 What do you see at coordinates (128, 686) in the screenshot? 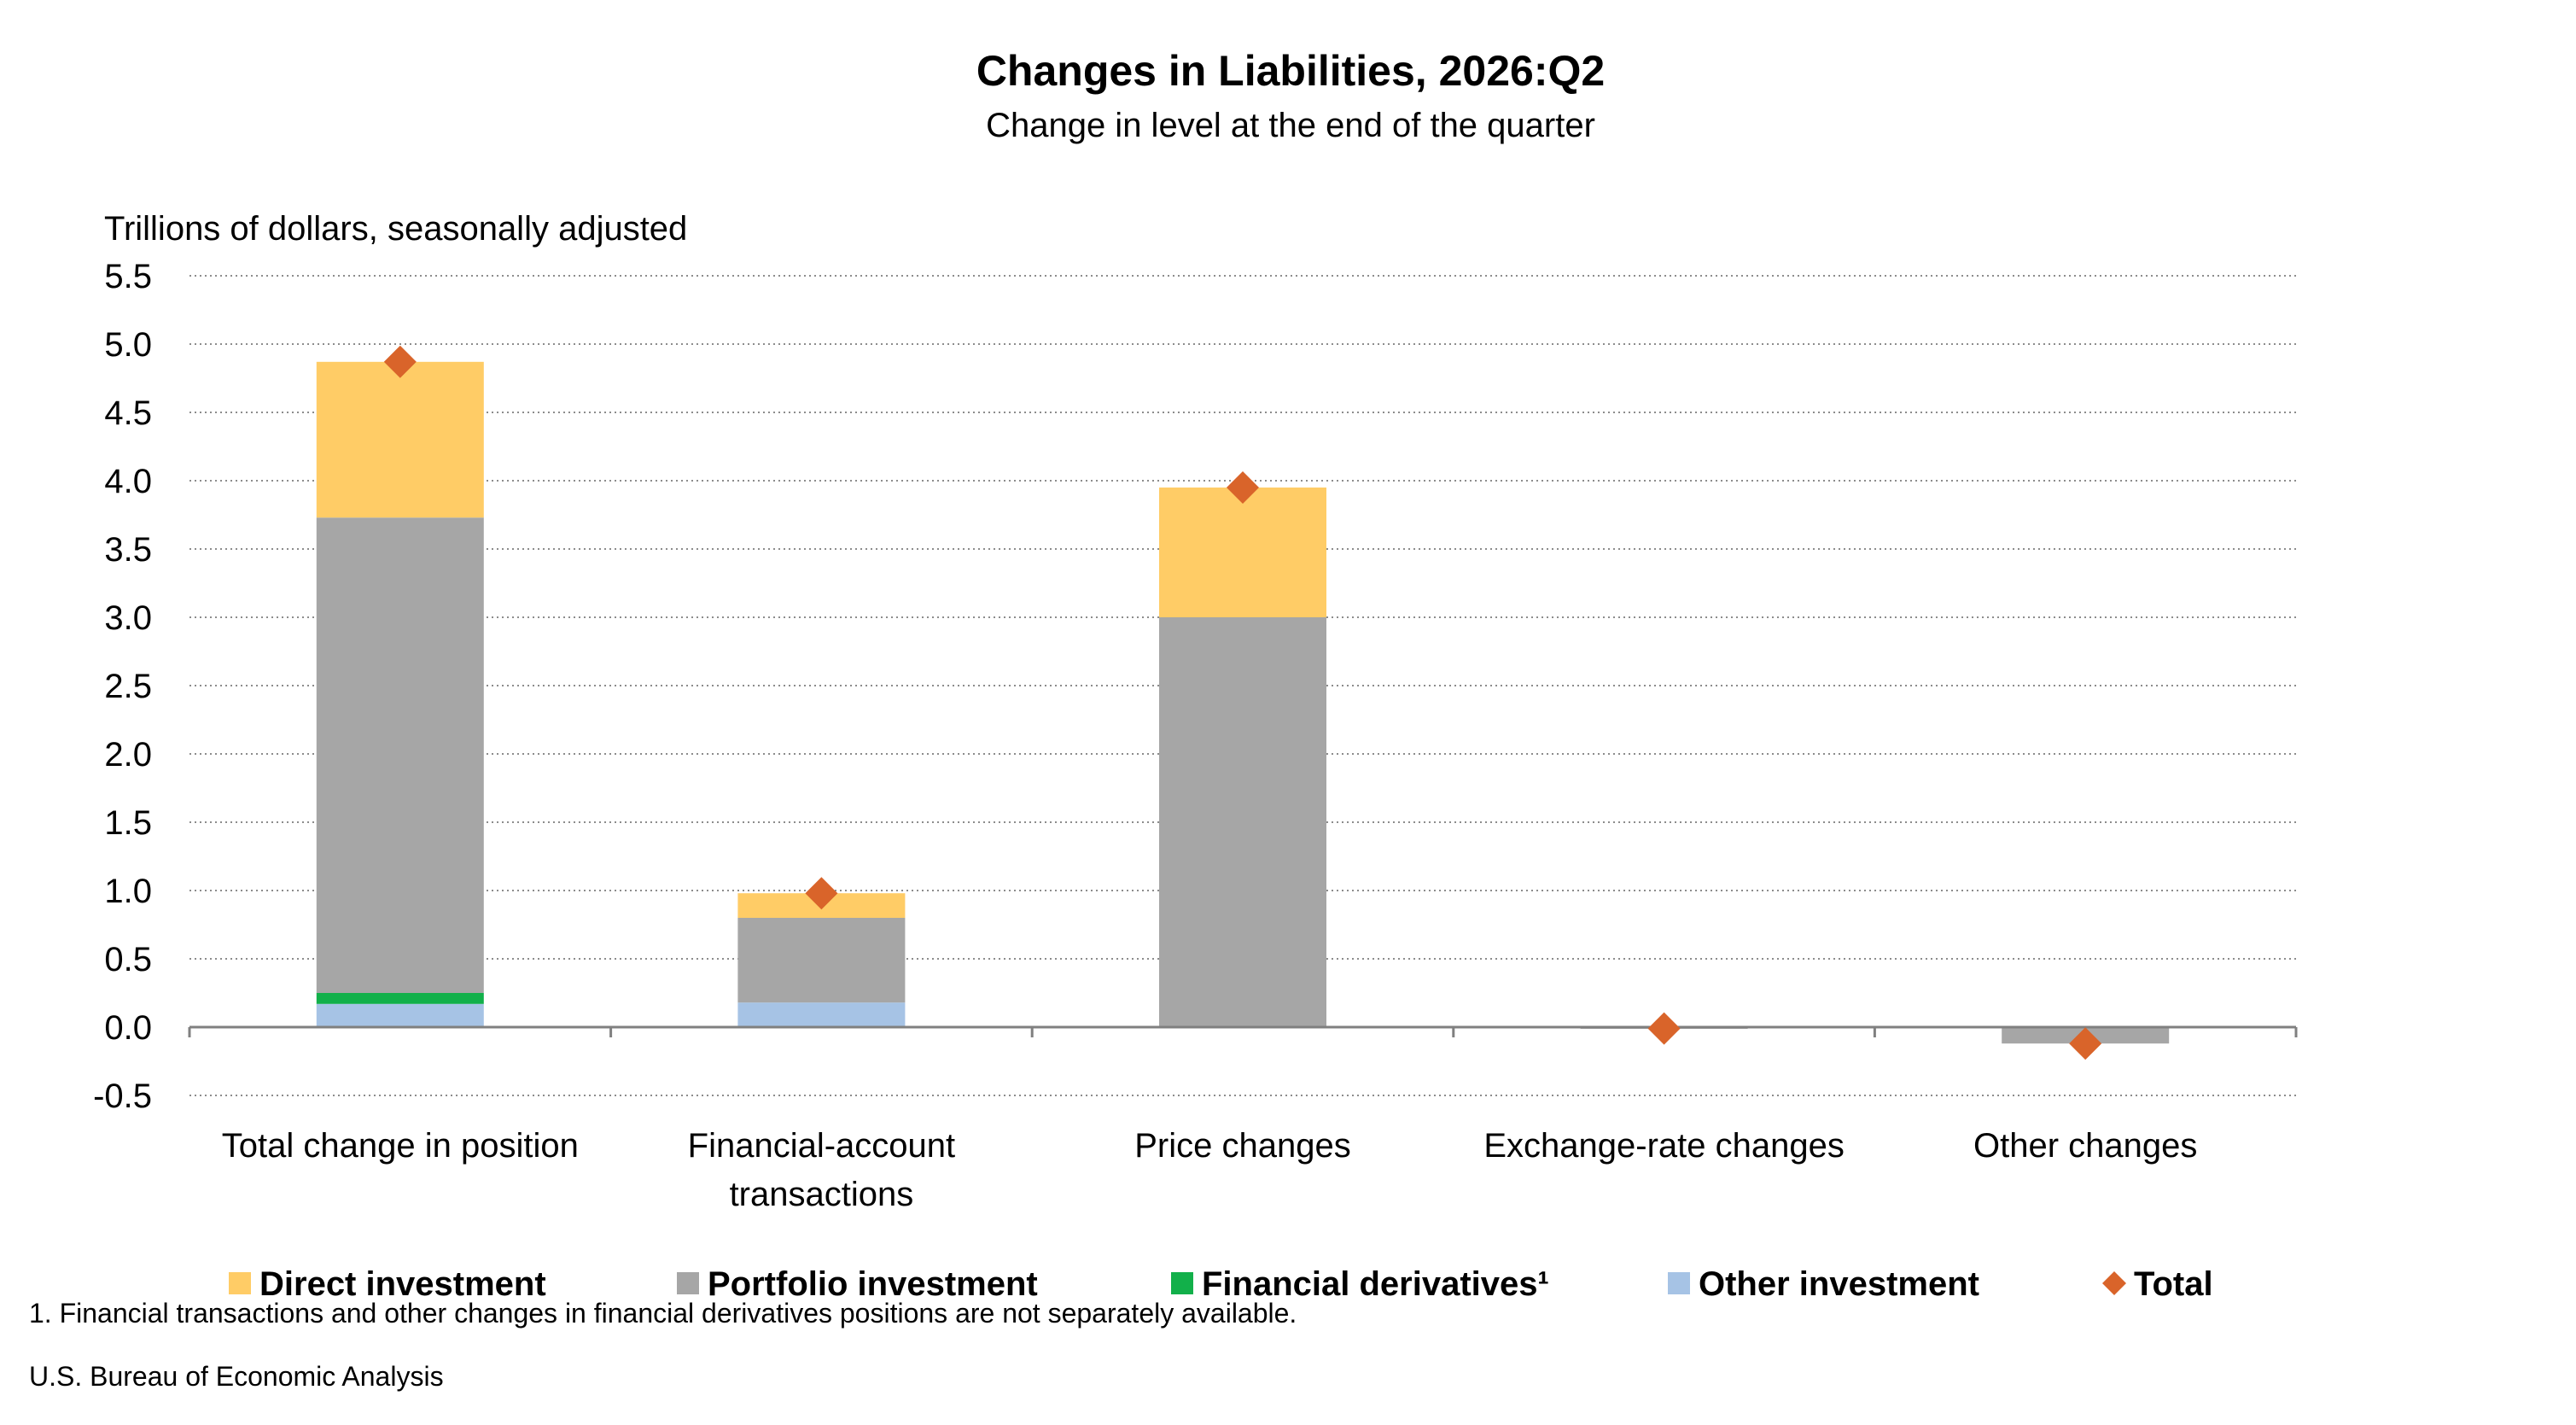
I see `y-tick-label: 2.5` at bounding box center [128, 686].